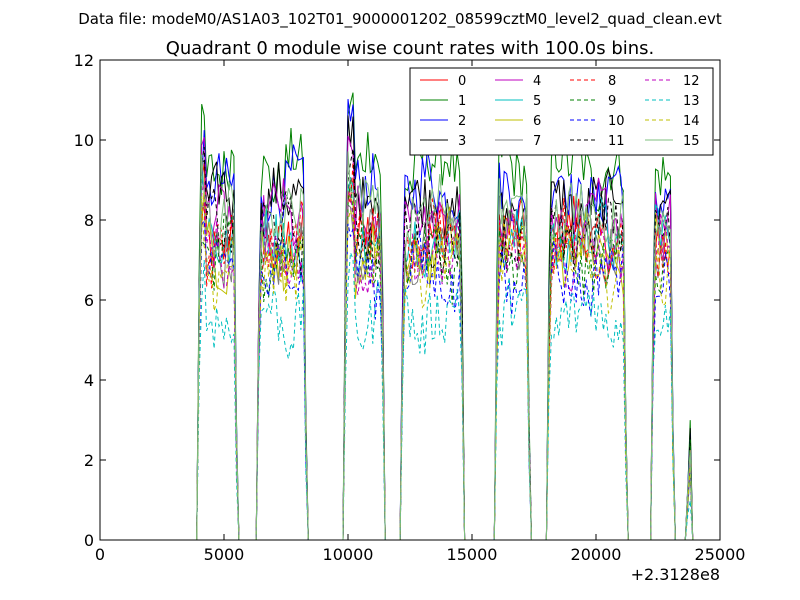  Describe the element at coordinates (462, 141) in the screenshot. I see `legend-label: 3` at that location.